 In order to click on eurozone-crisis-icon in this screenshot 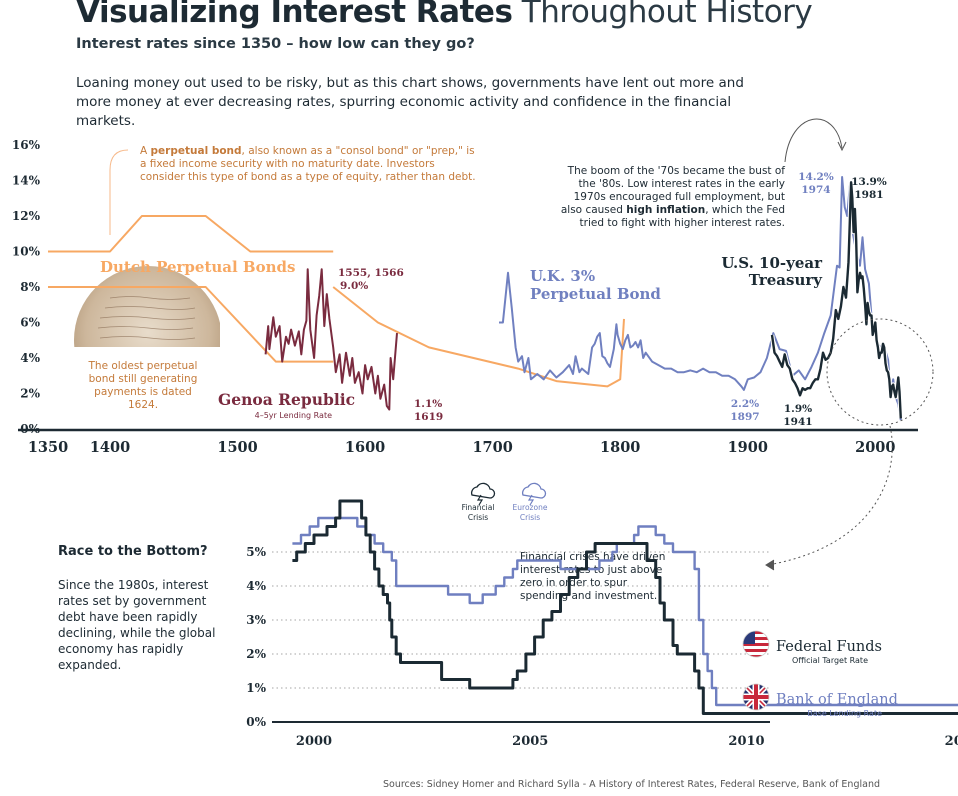, I will do `click(534, 494)`.